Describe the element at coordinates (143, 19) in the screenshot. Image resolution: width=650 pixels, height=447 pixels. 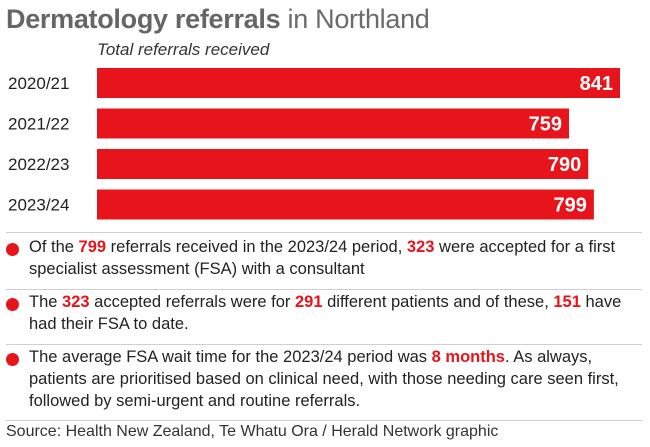
I see `chart-title-bold: Dermatology referrals` at that location.